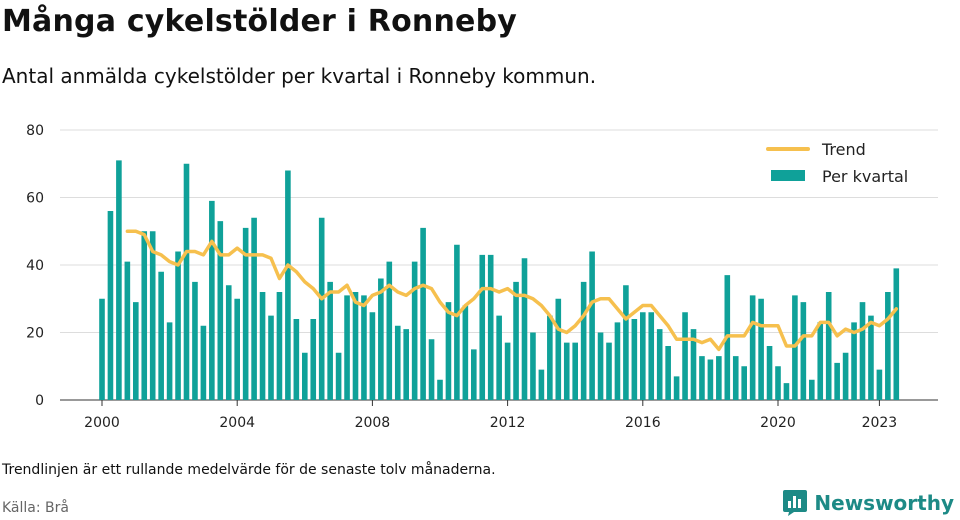 The width and height of the screenshot is (960, 520). What do you see at coordinates (865, 176) in the screenshot?
I see `legend-bar-label: Per kvartal` at bounding box center [865, 176].